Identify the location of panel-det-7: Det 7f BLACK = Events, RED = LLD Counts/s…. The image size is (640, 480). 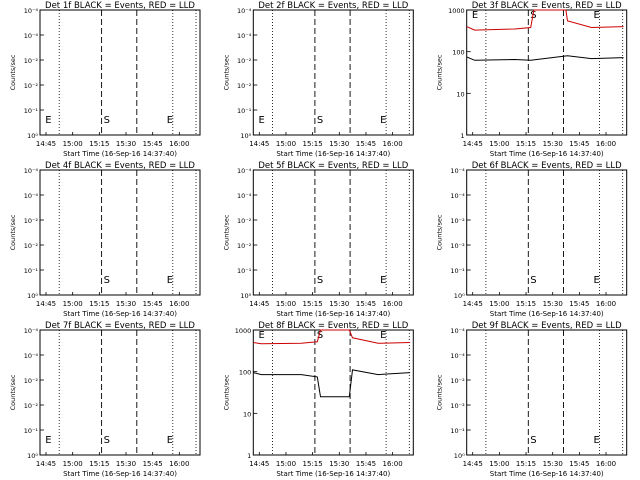
(105, 399).